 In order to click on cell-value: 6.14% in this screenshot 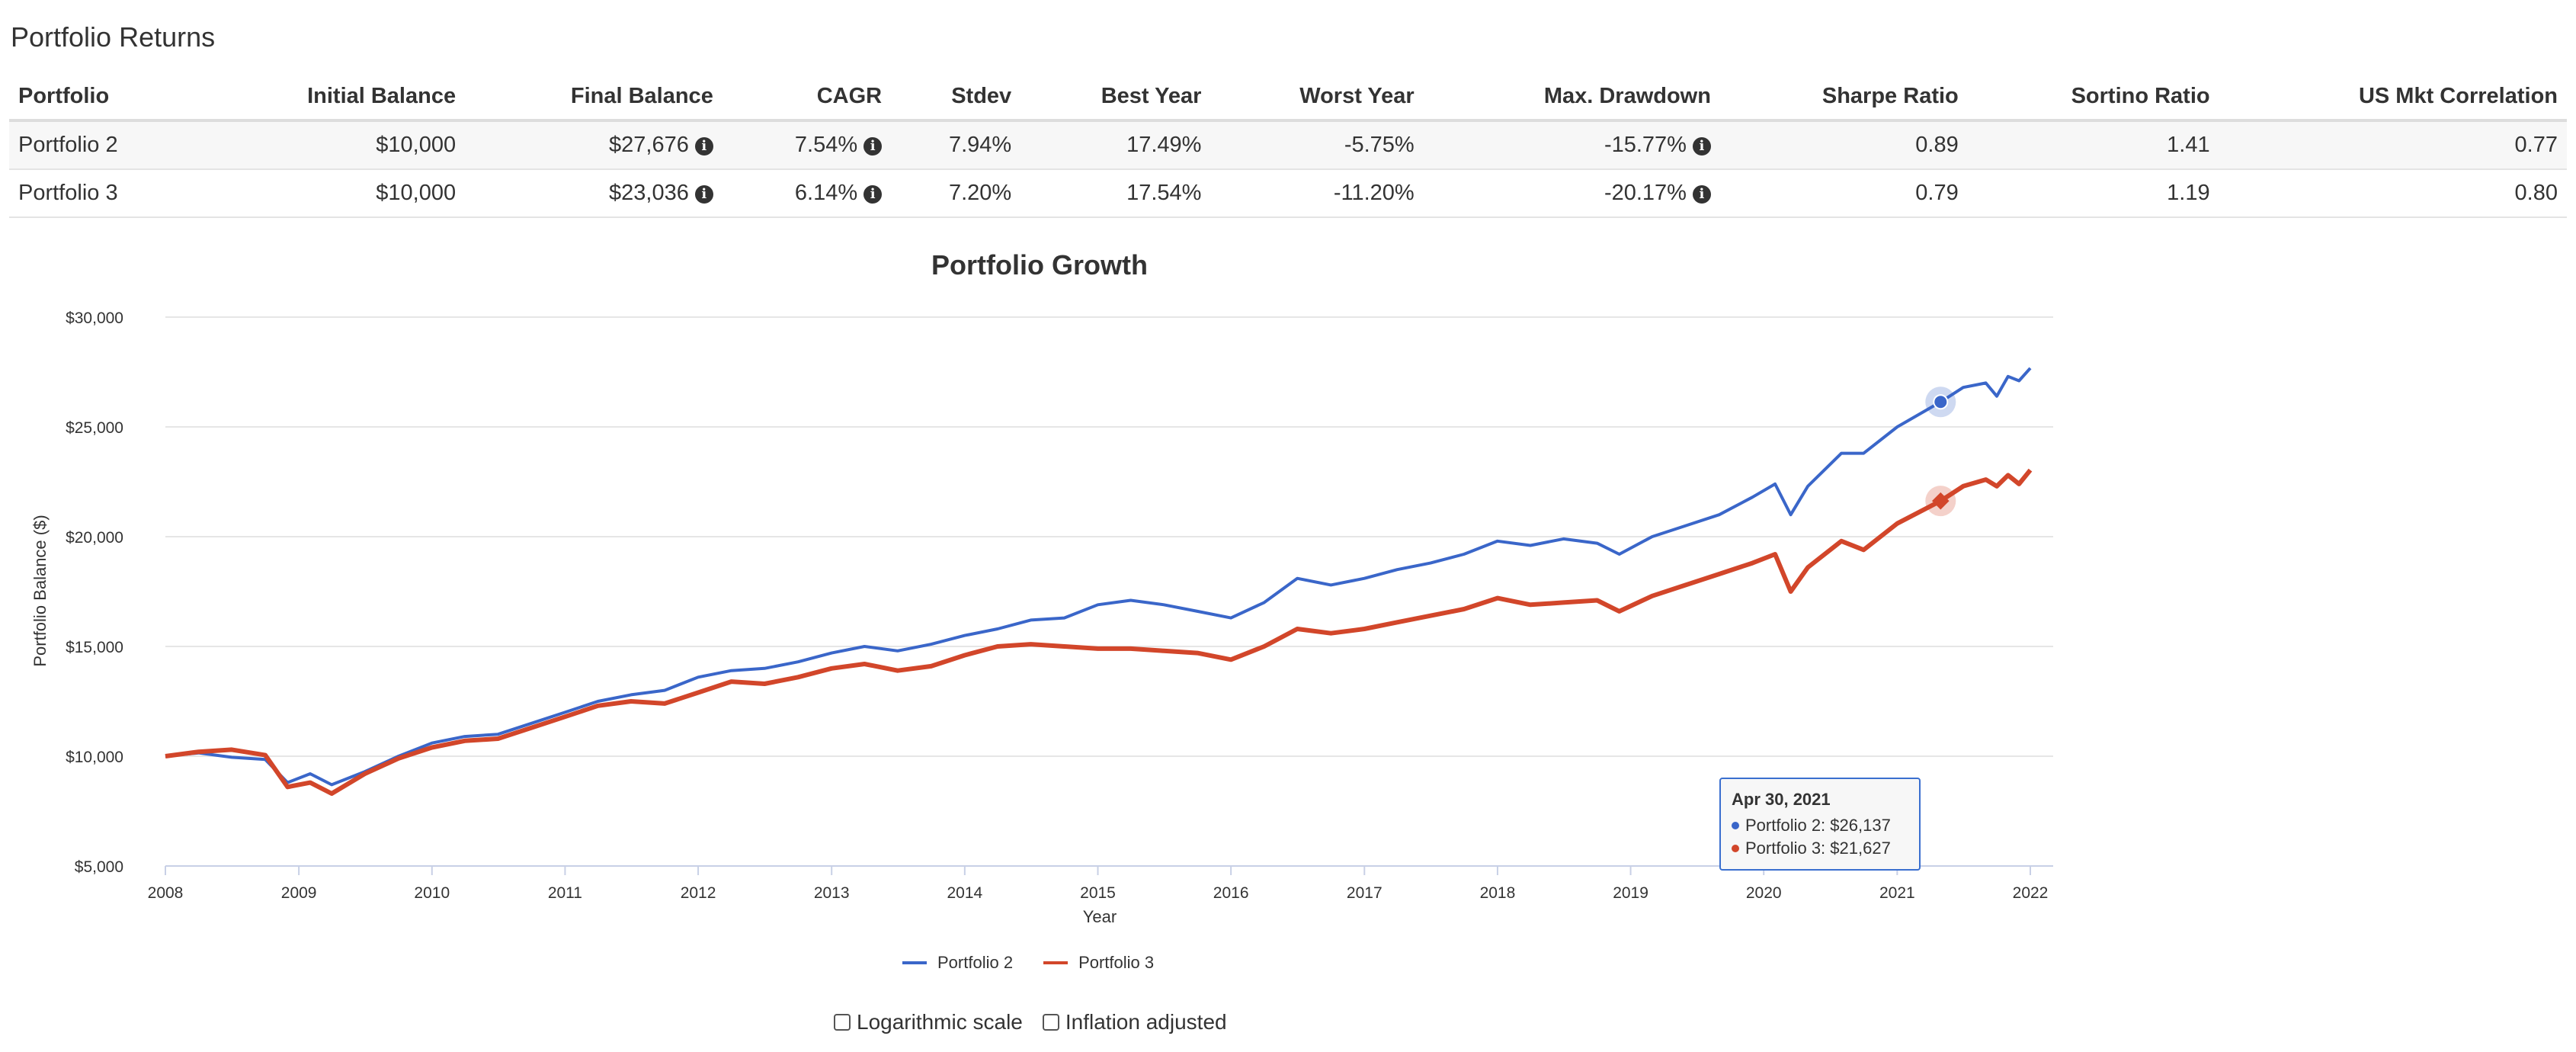, I will do `click(826, 193)`.